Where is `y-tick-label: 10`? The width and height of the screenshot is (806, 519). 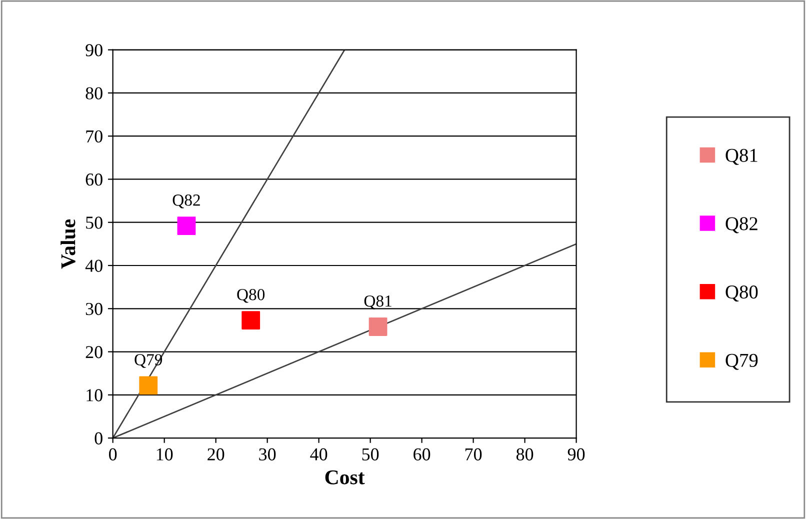
y-tick-label: 10 is located at coordinates (94, 395).